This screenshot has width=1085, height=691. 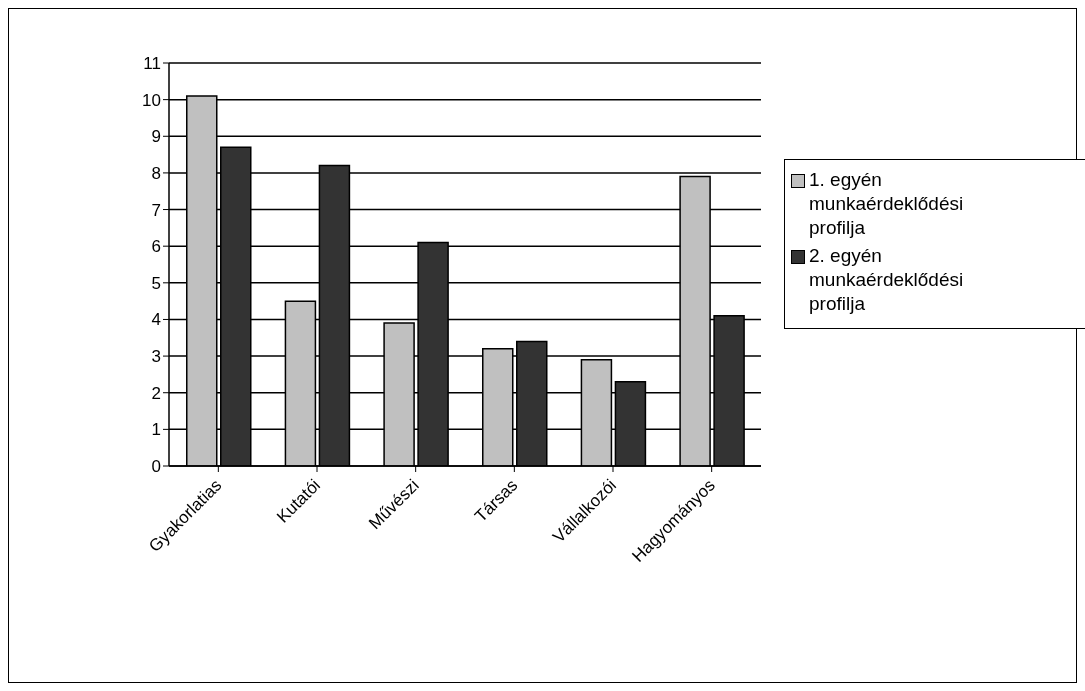 What do you see at coordinates (156, 283) in the screenshot?
I see `y-tick-label: 5` at bounding box center [156, 283].